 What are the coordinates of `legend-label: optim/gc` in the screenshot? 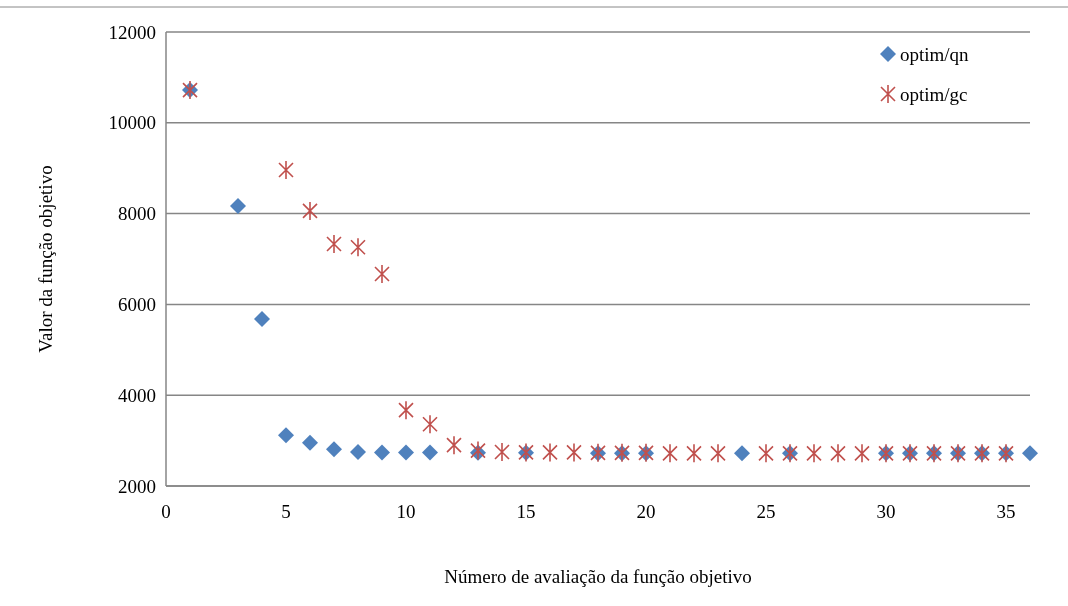 It's located at (934, 94).